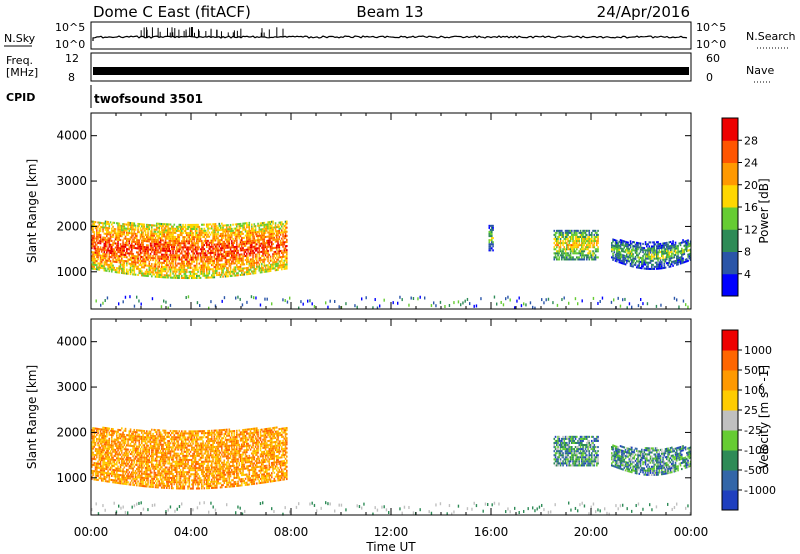 The image size is (800, 554). I want to click on power-ylabel: Slant Range [km], so click(32, 211).